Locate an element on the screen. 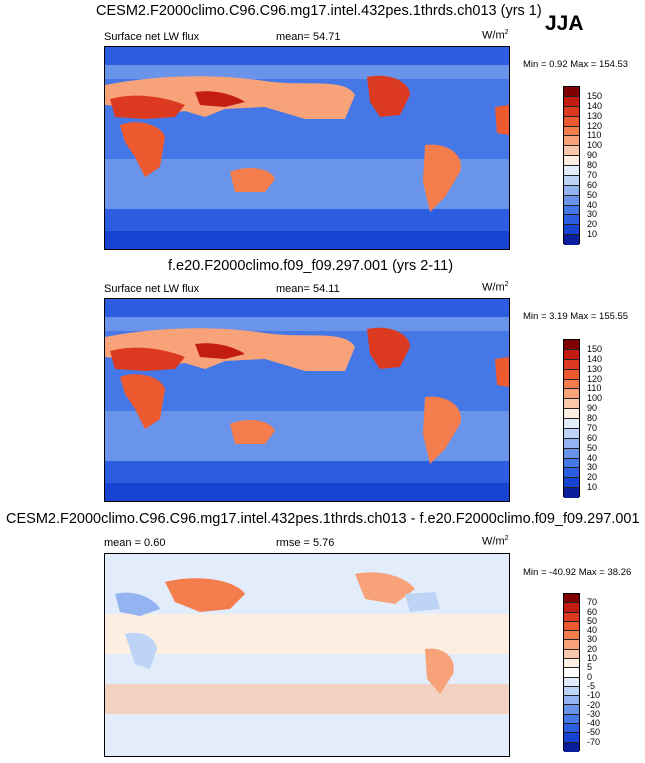  panel3-units: W/m2 is located at coordinates (495, 541).